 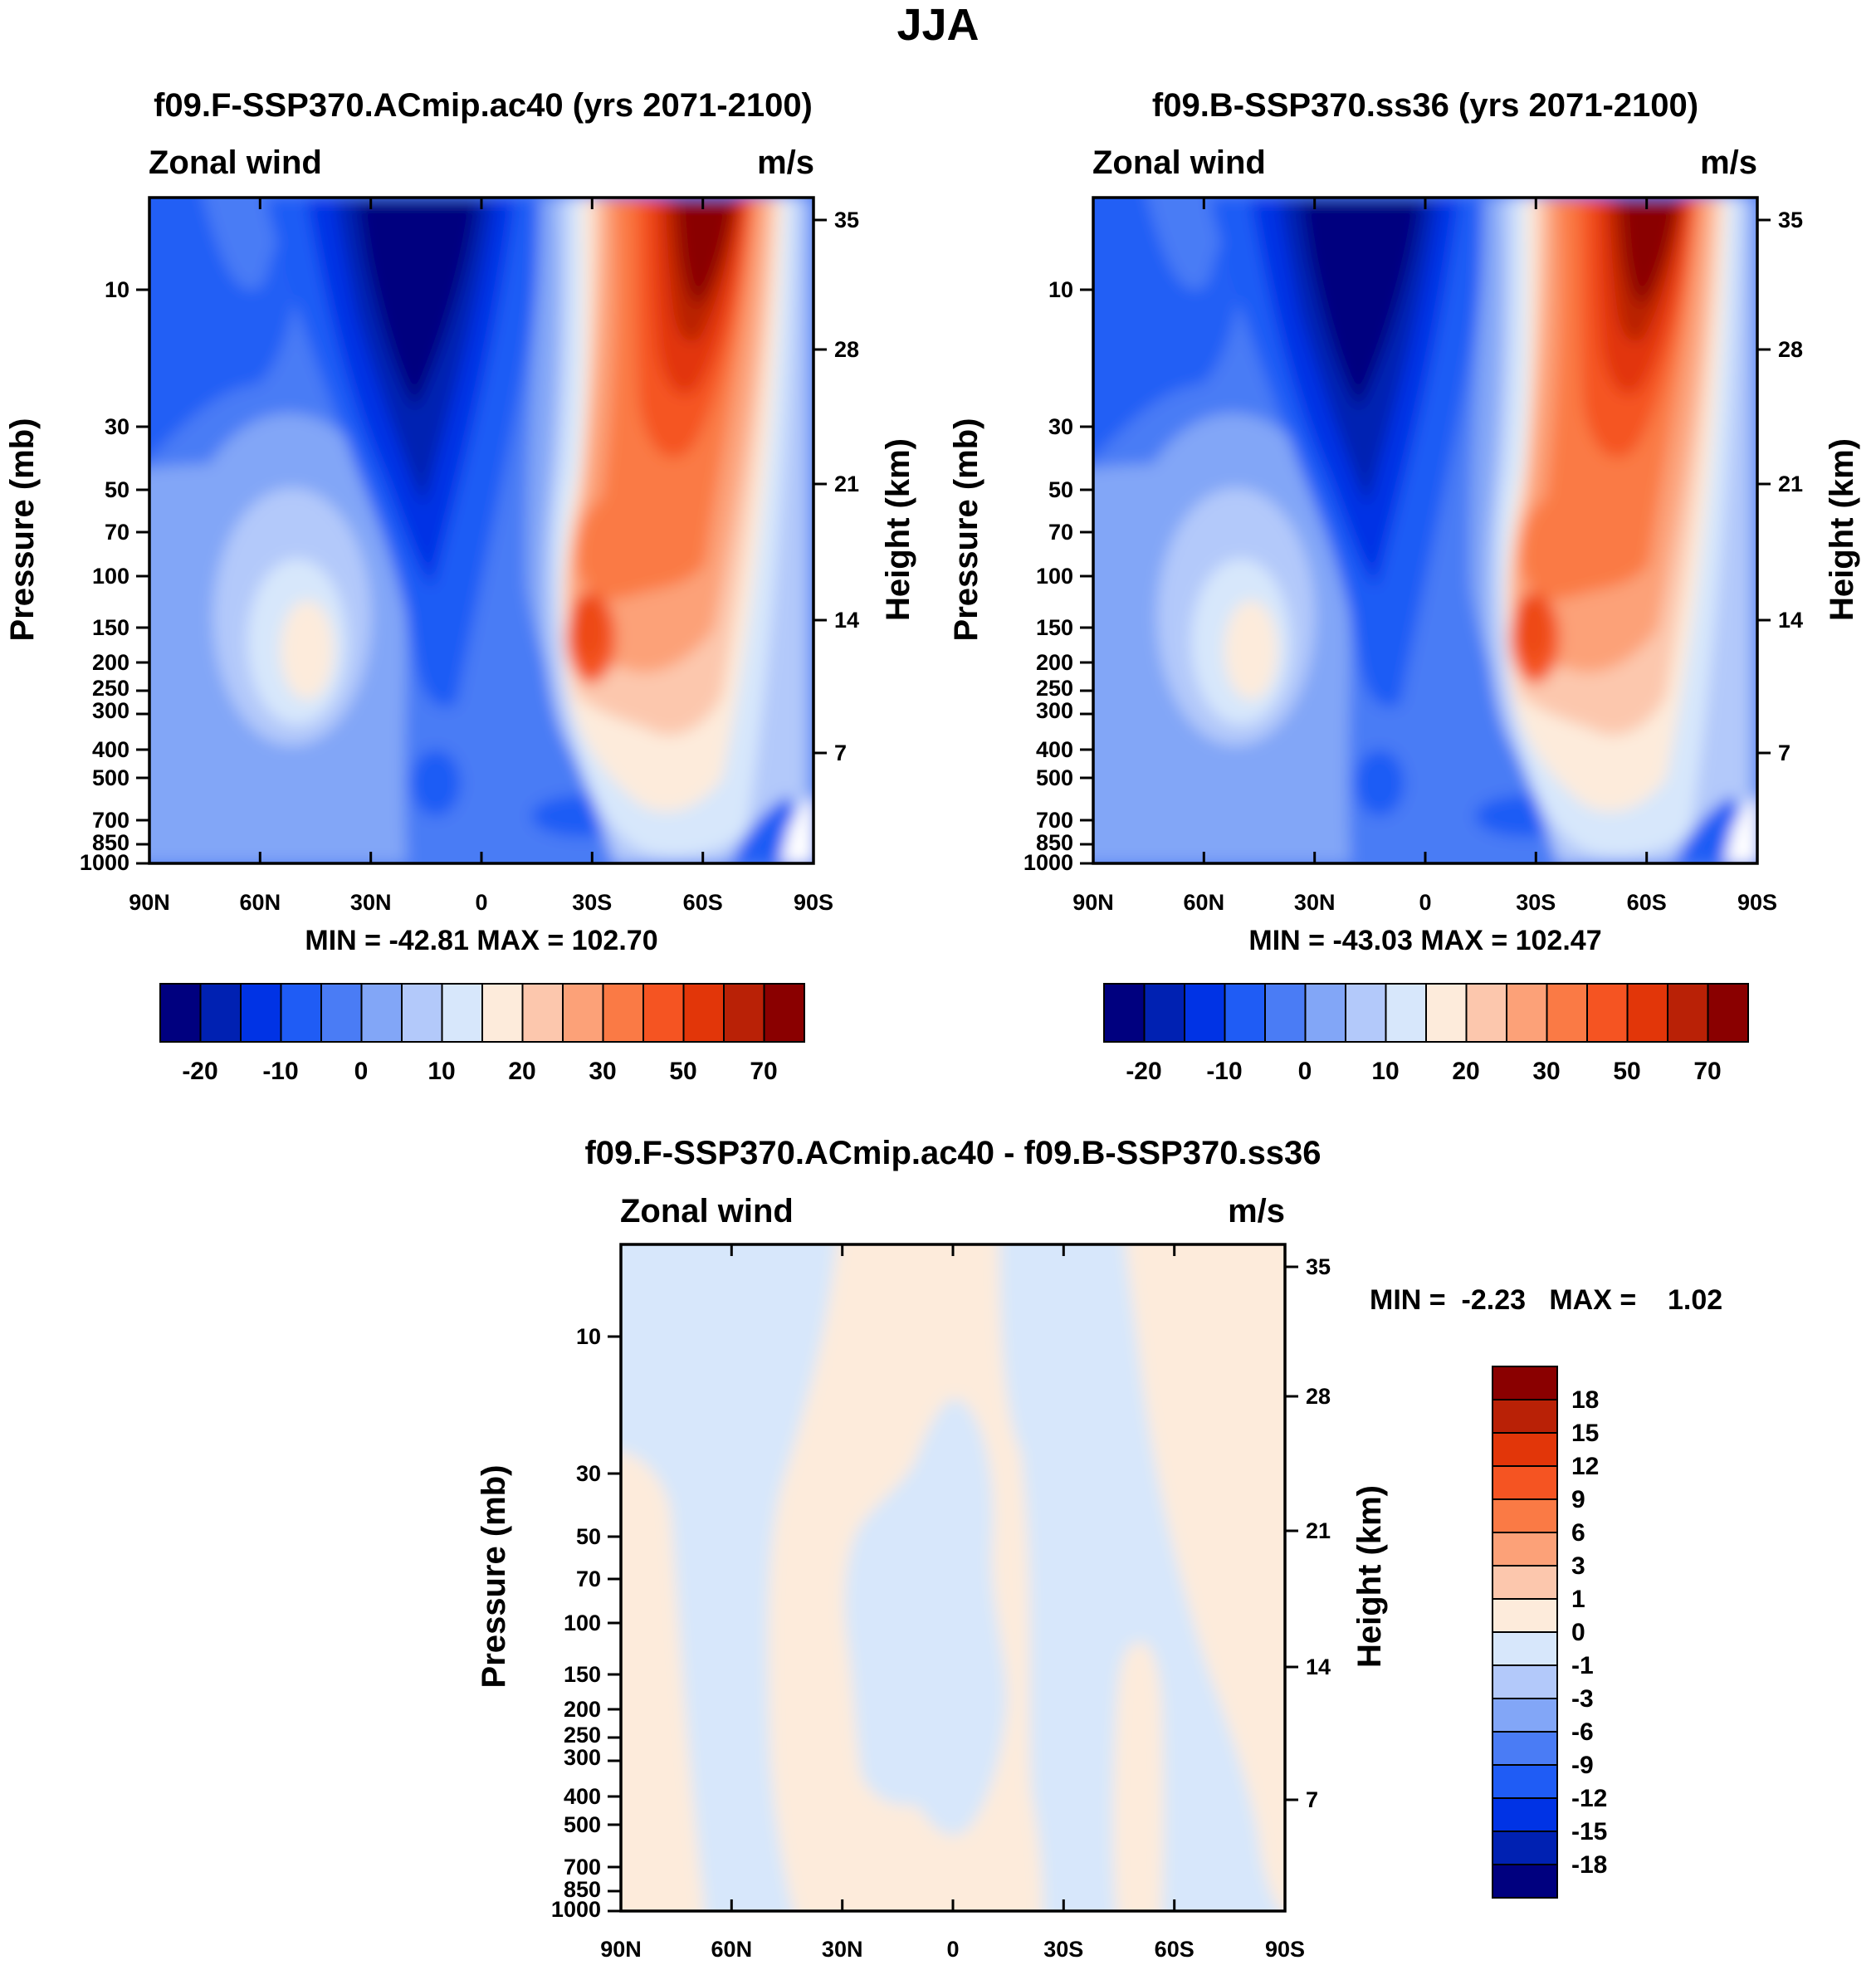 I want to click on panel-b-ytick: 50, so click(x=1060, y=489).